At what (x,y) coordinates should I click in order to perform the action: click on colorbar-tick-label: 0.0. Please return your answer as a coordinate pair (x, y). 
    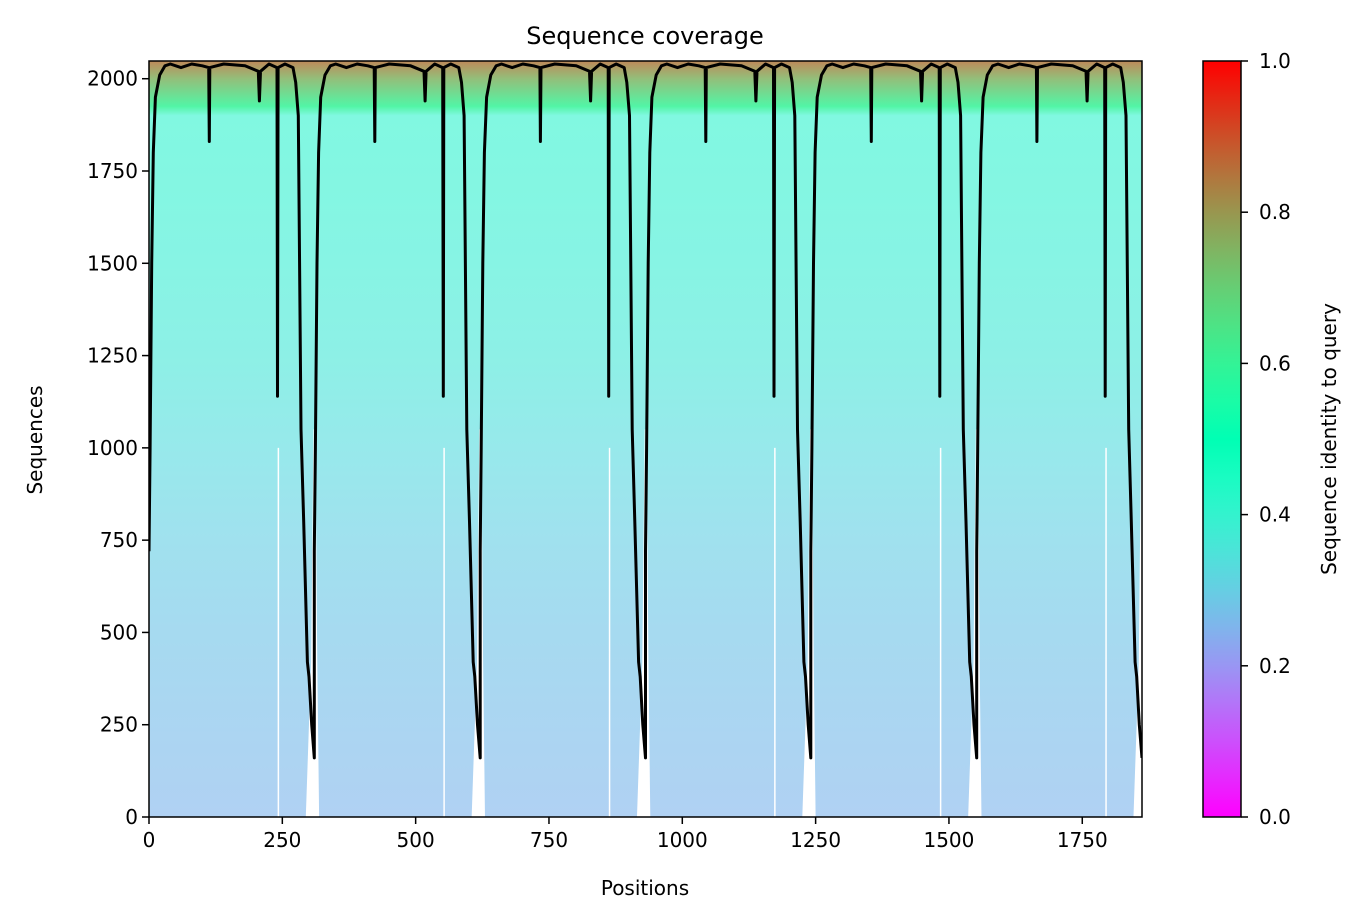
    Looking at the image, I should click on (1275, 817).